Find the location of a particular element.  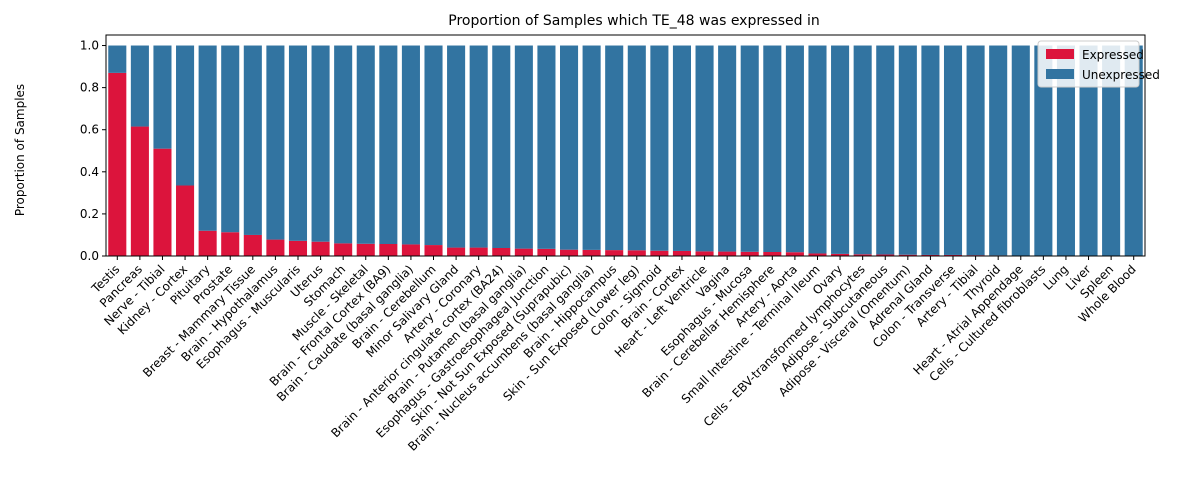

x-tick-label: Lung is located at coordinates (1055, 277).